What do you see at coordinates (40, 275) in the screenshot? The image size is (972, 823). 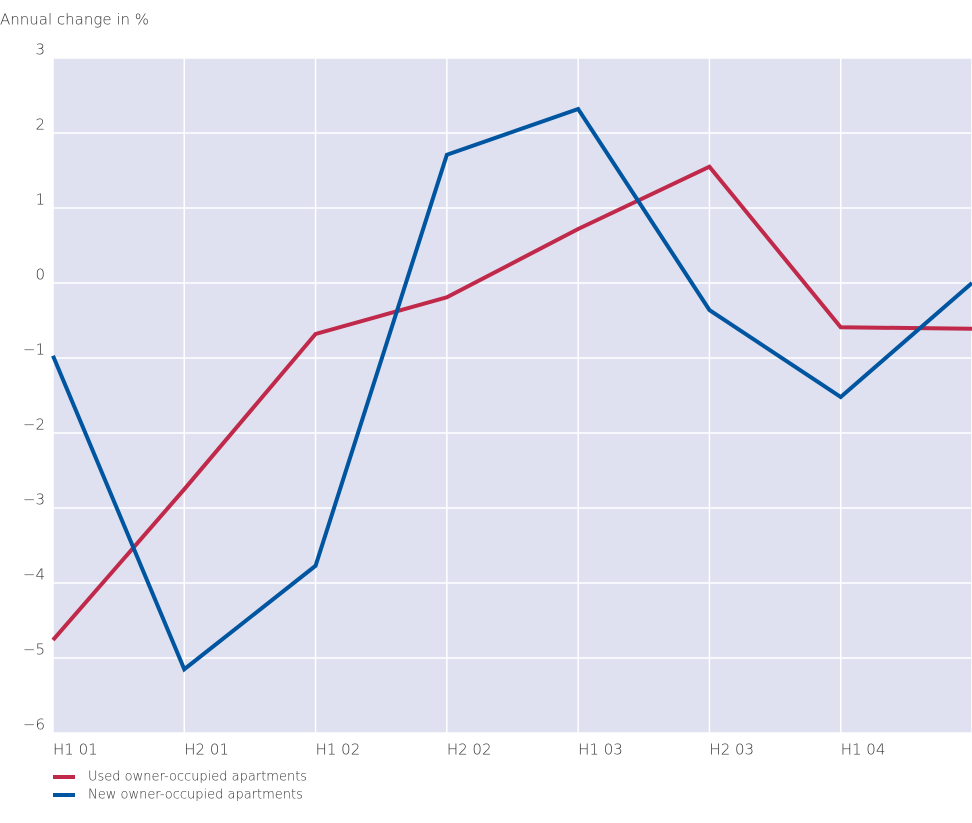 I see `y-tick-label: 0` at bounding box center [40, 275].